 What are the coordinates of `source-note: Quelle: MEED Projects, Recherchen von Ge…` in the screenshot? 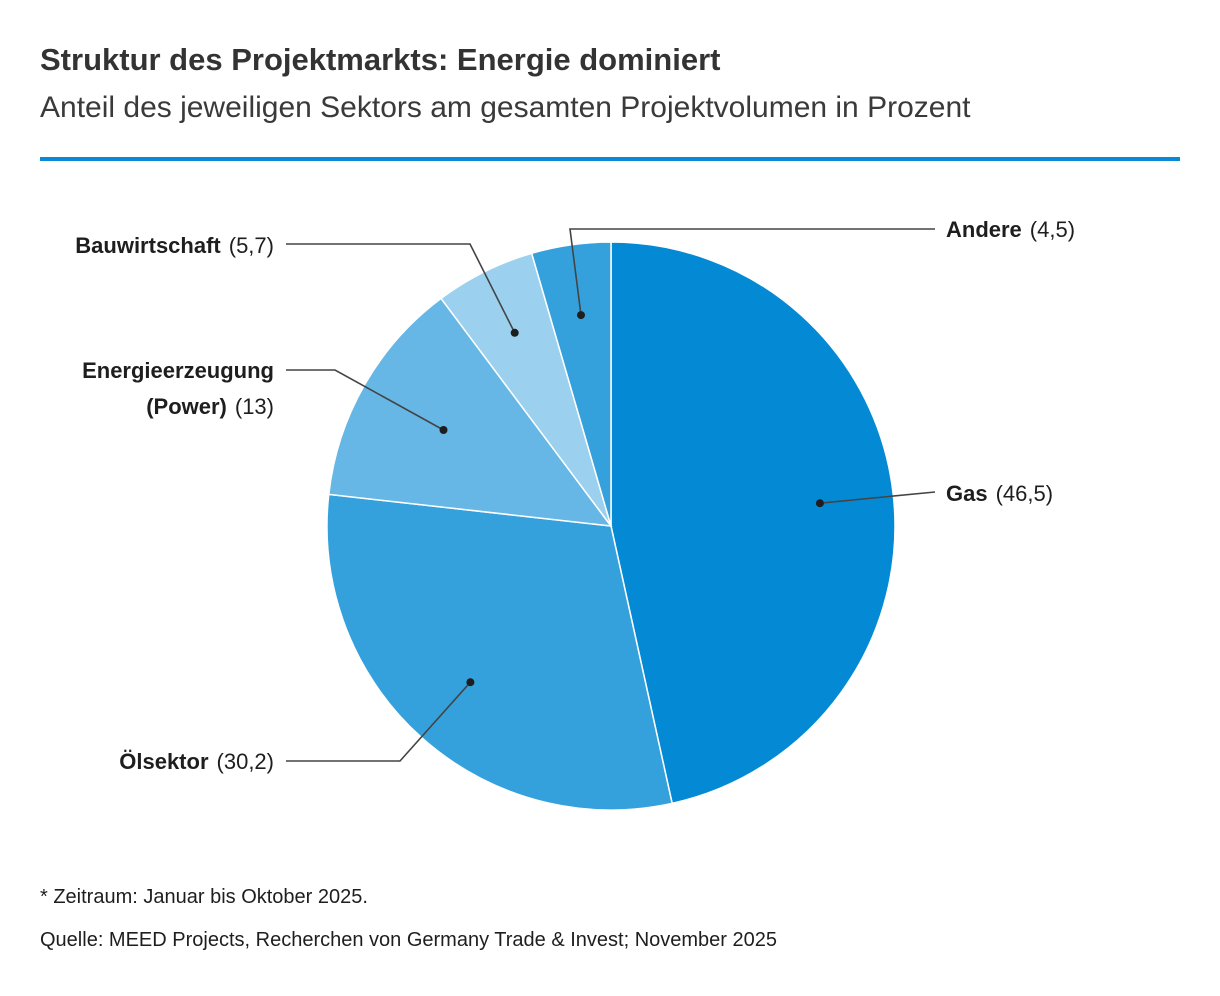 It's located at (409, 940).